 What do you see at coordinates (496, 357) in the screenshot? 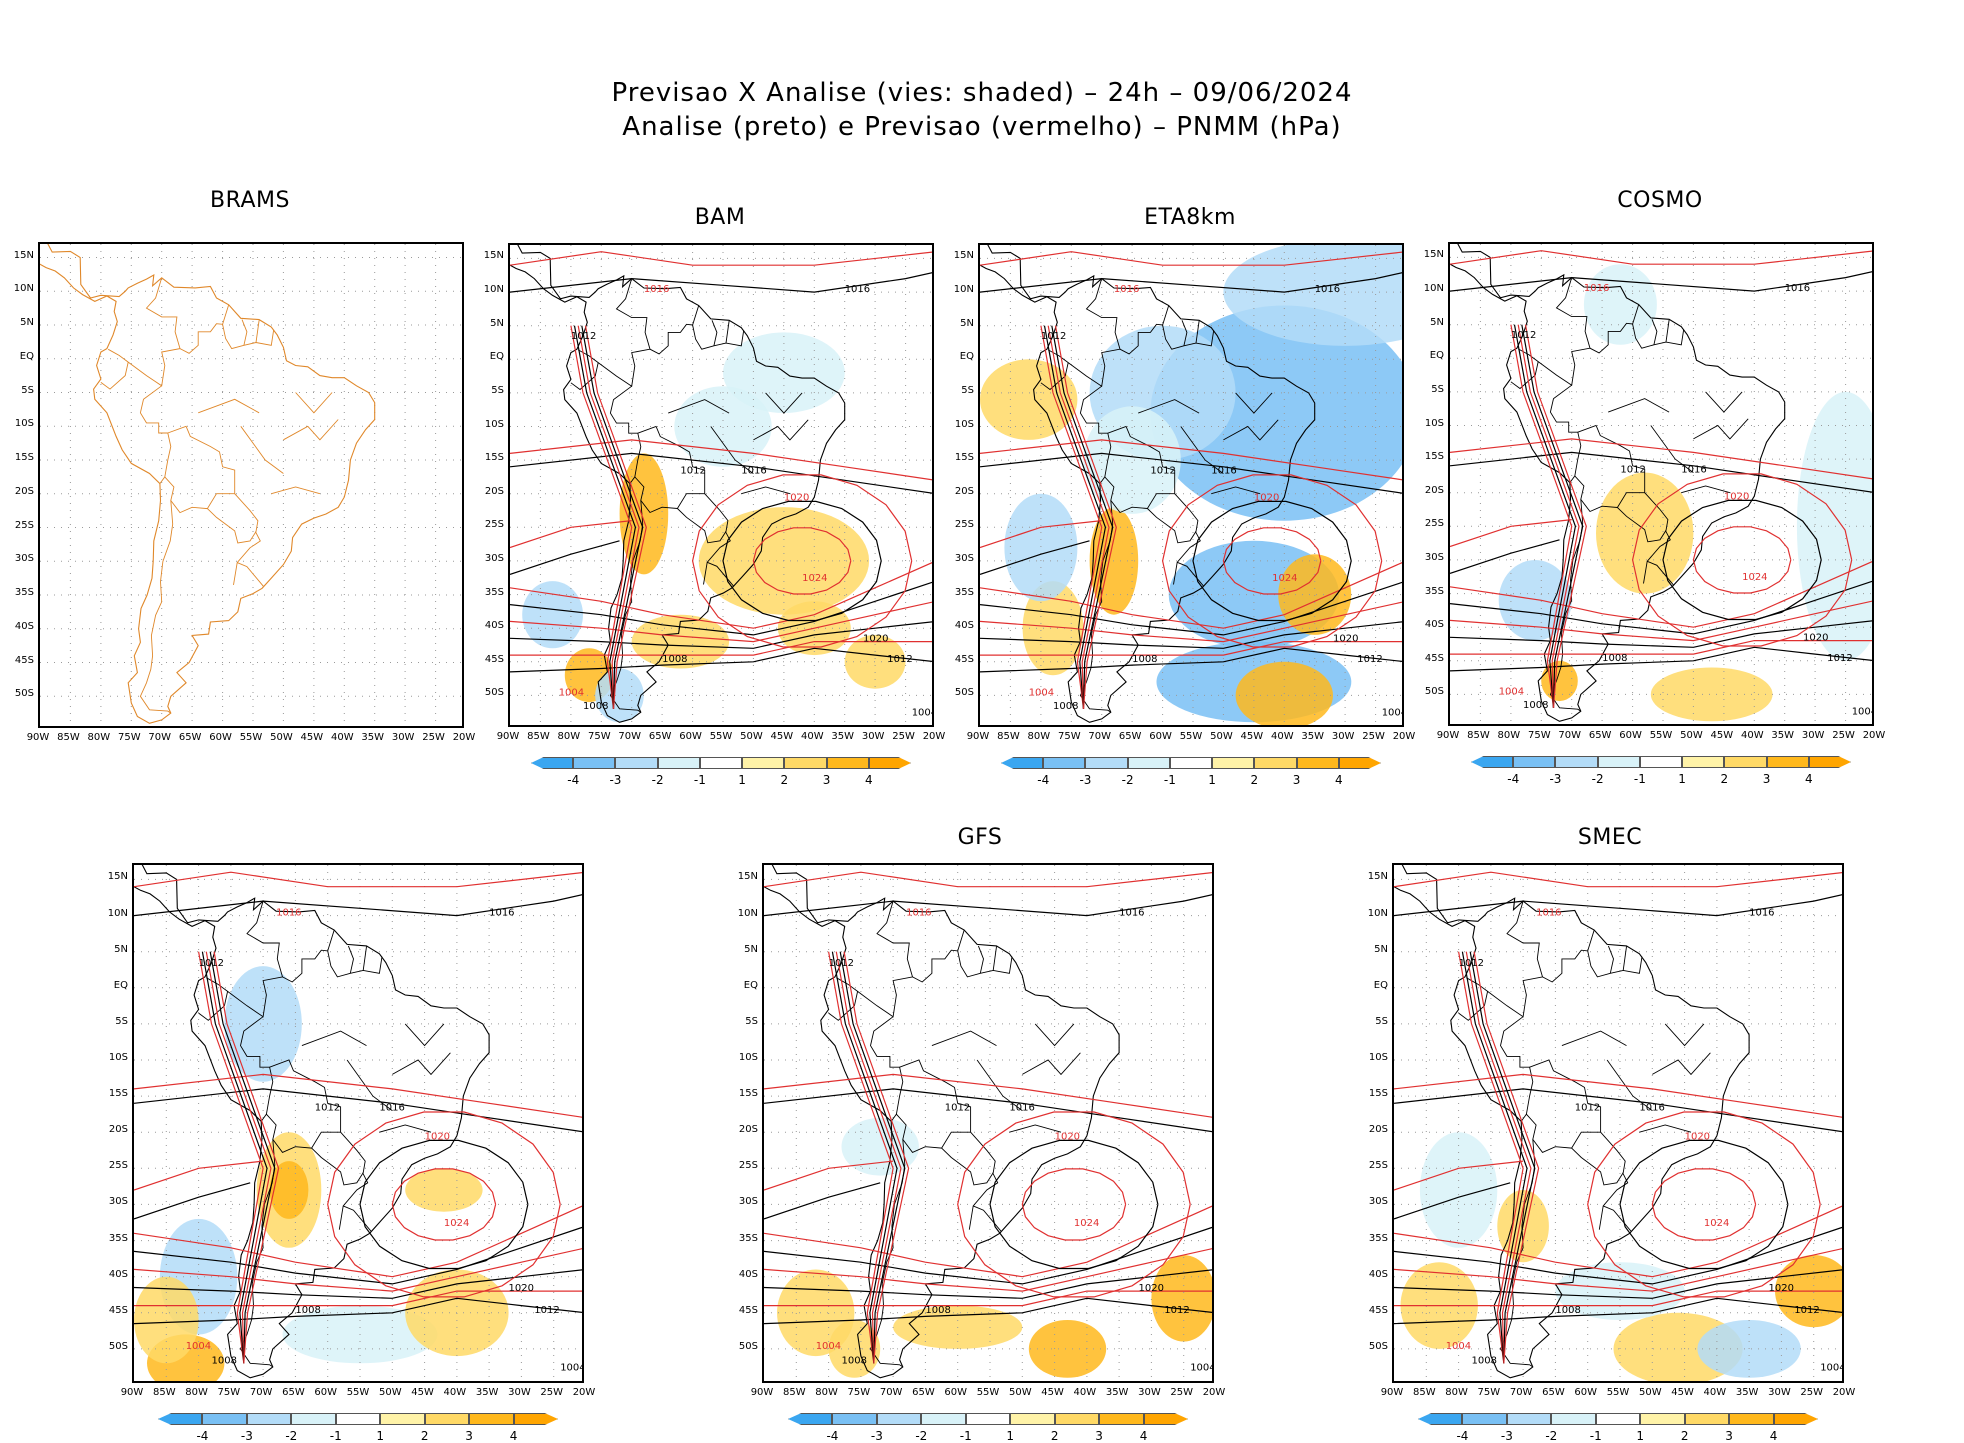
I see `lat-tick-label: EQ` at bounding box center [496, 357].